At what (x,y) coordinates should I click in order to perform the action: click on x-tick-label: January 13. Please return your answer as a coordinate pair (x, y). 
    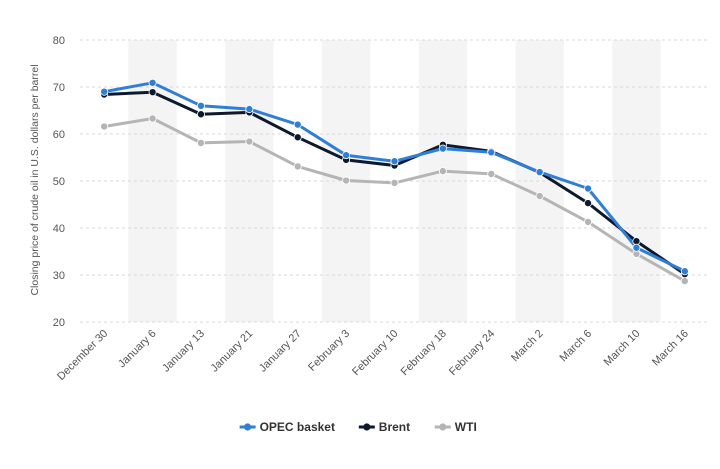
    Looking at the image, I should click on (183, 351).